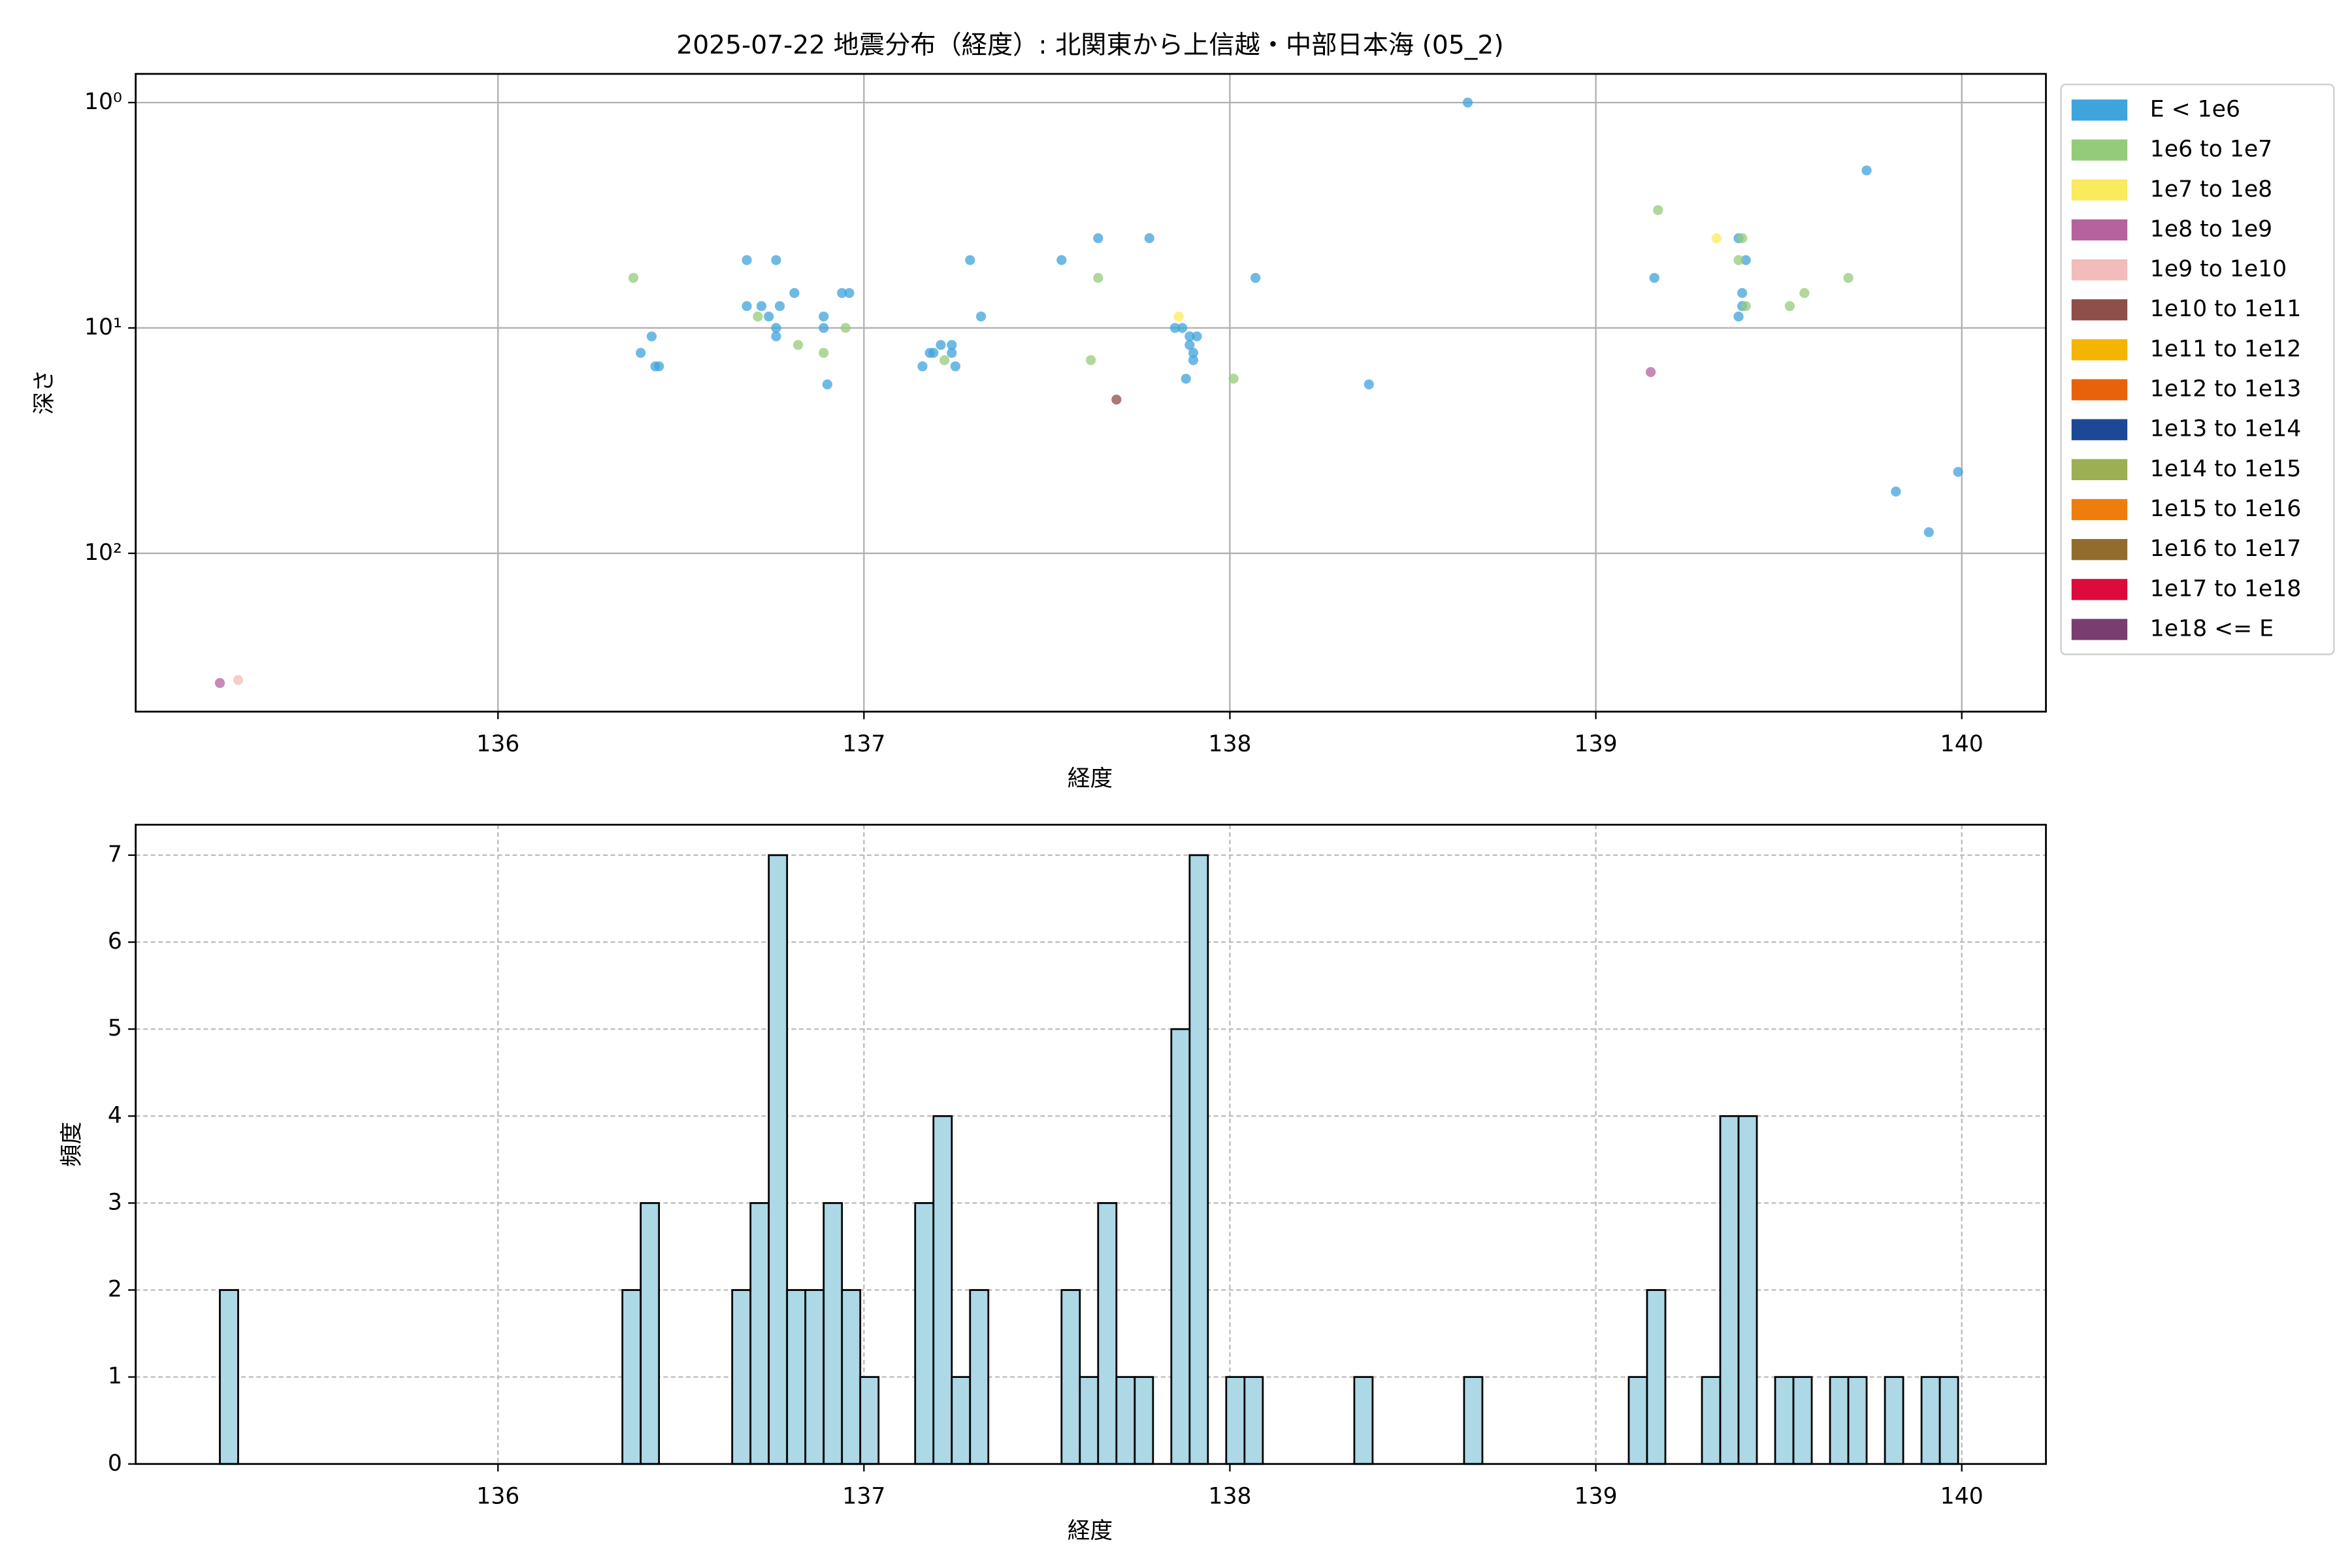  Describe the element at coordinates (2218, 269) in the screenshot. I see `legend-label: 1e9 to 1e10` at that location.